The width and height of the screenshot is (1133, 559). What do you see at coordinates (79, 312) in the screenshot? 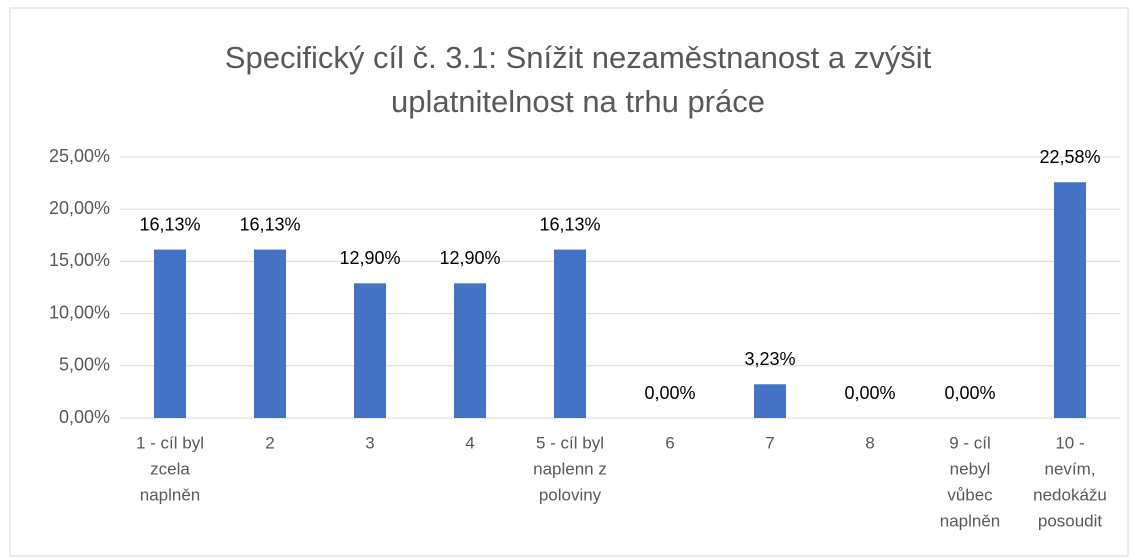
I see `y-tick-label: 10,00%` at bounding box center [79, 312].